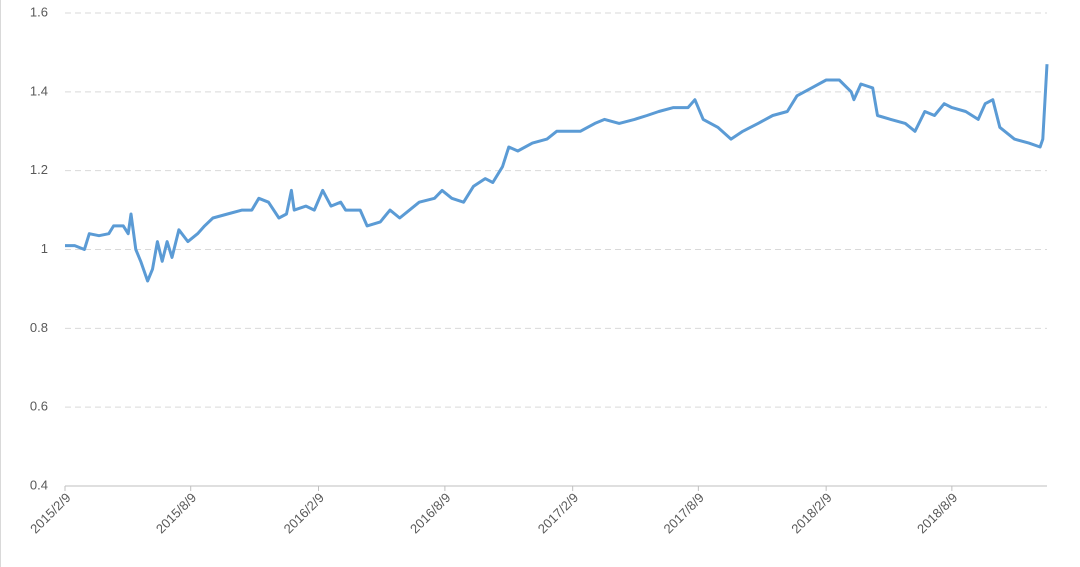 Image resolution: width=1080 pixels, height=567 pixels. Describe the element at coordinates (44, 248) in the screenshot. I see `y-tick-label: 1` at that location.